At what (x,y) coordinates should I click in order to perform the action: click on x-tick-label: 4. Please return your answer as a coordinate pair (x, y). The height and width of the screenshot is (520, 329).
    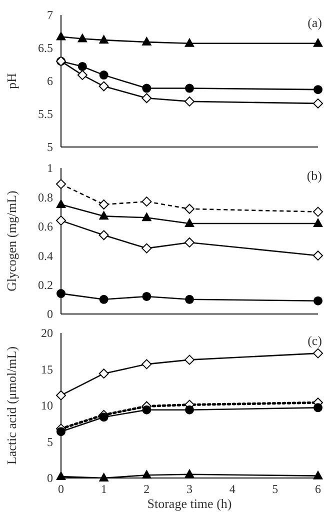
    Looking at the image, I should click on (232, 489).